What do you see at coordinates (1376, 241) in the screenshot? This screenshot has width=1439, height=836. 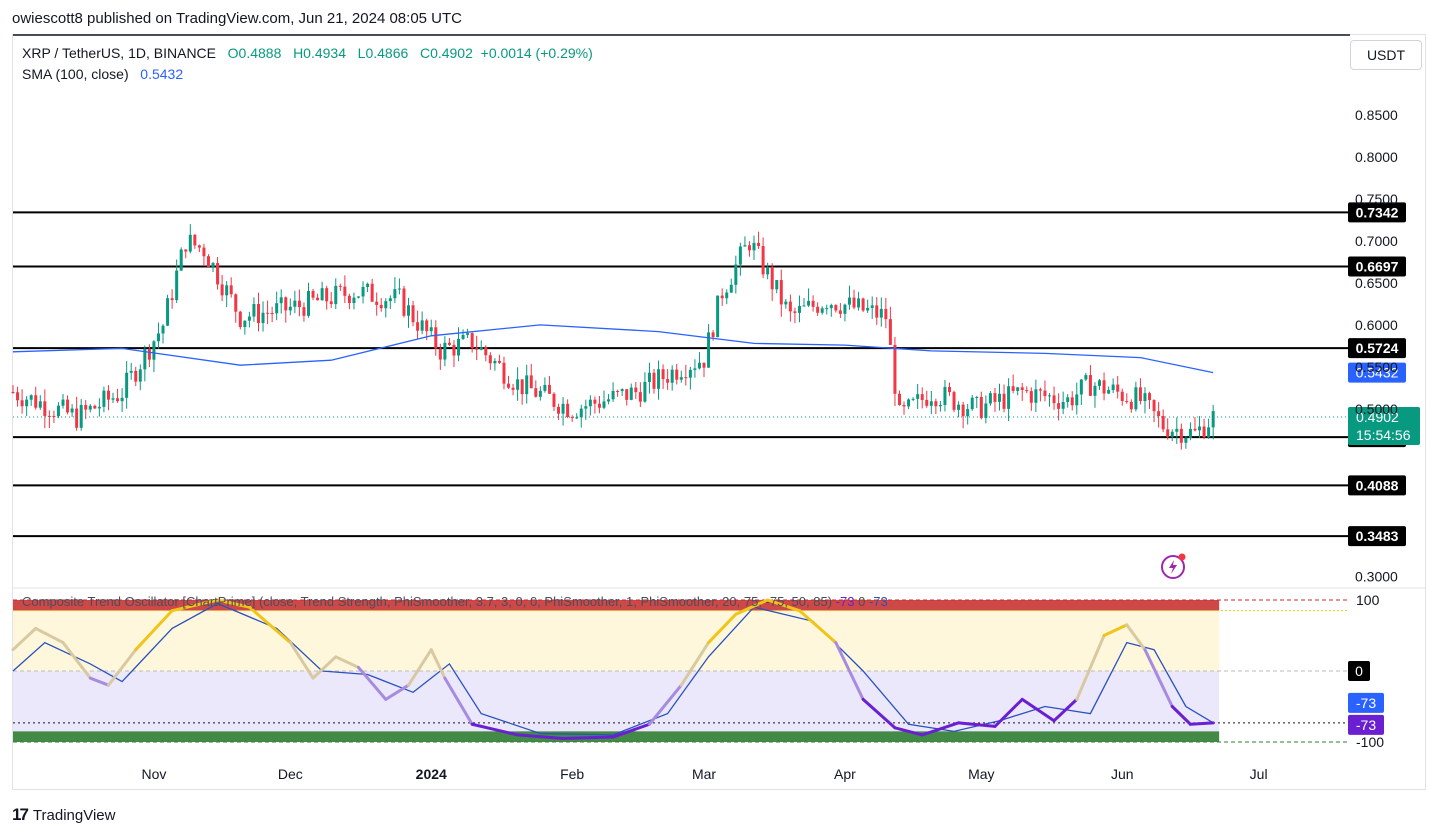 I see `price-tick-label: 0.7000` at bounding box center [1376, 241].